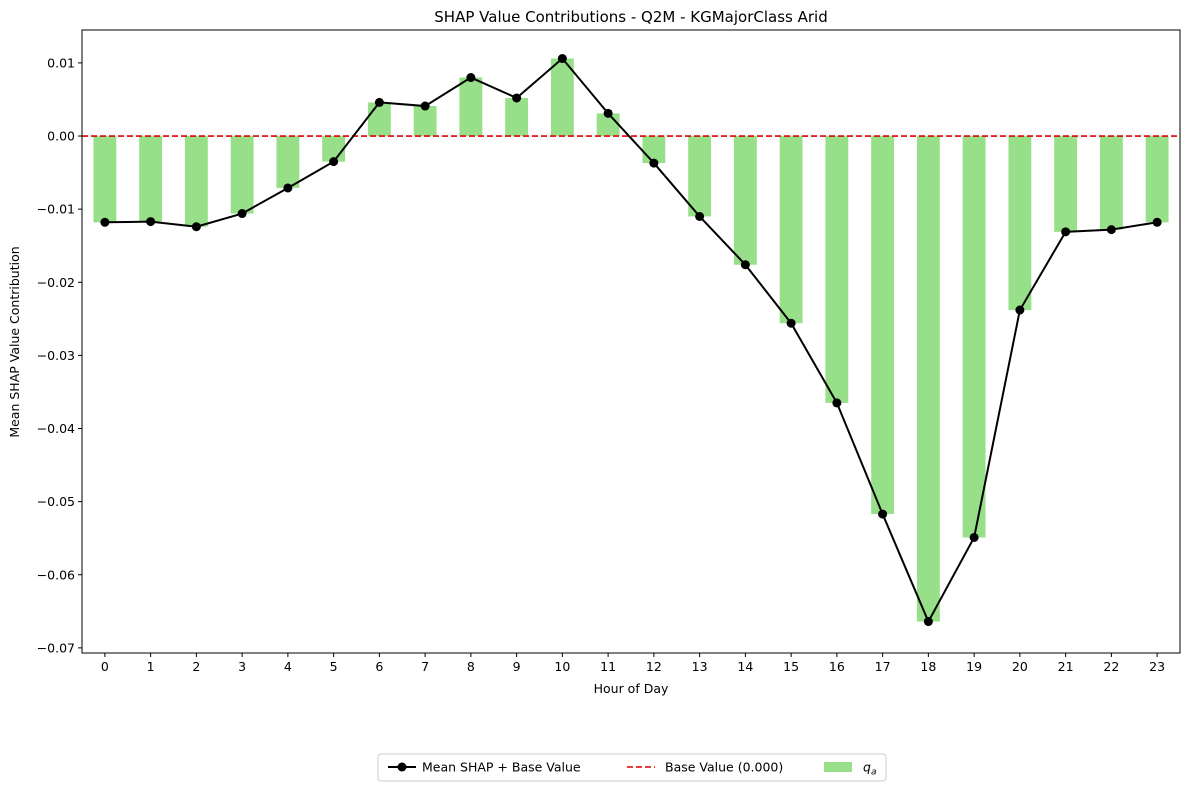 The height and width of the screenshot is (791, 1189). What do you see at coordinates (883, 666) in the screenshot?
I see `x-tick-label: 17` at bounding box center [883, 666].